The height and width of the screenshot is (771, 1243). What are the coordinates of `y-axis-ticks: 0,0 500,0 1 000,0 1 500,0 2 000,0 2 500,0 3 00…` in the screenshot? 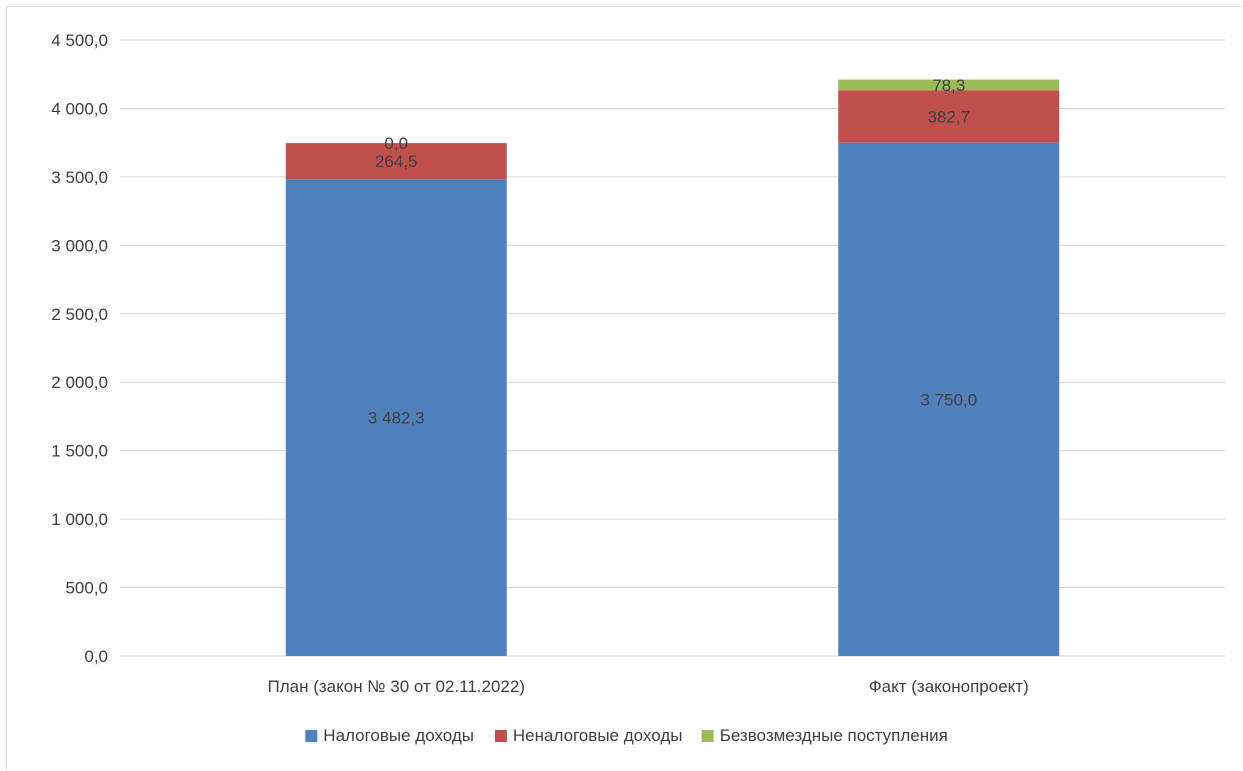 It's located at (79, 348).